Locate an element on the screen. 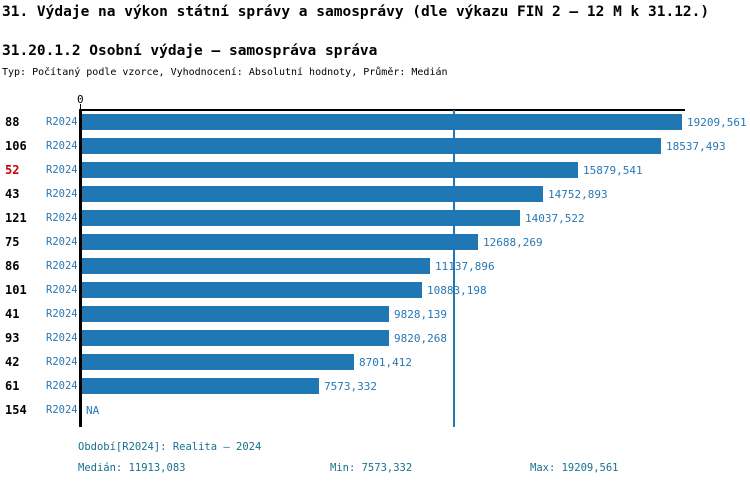 This screenshot has height=486, width=750. value-label: 12688,269 is located at coordinates (513, 242).